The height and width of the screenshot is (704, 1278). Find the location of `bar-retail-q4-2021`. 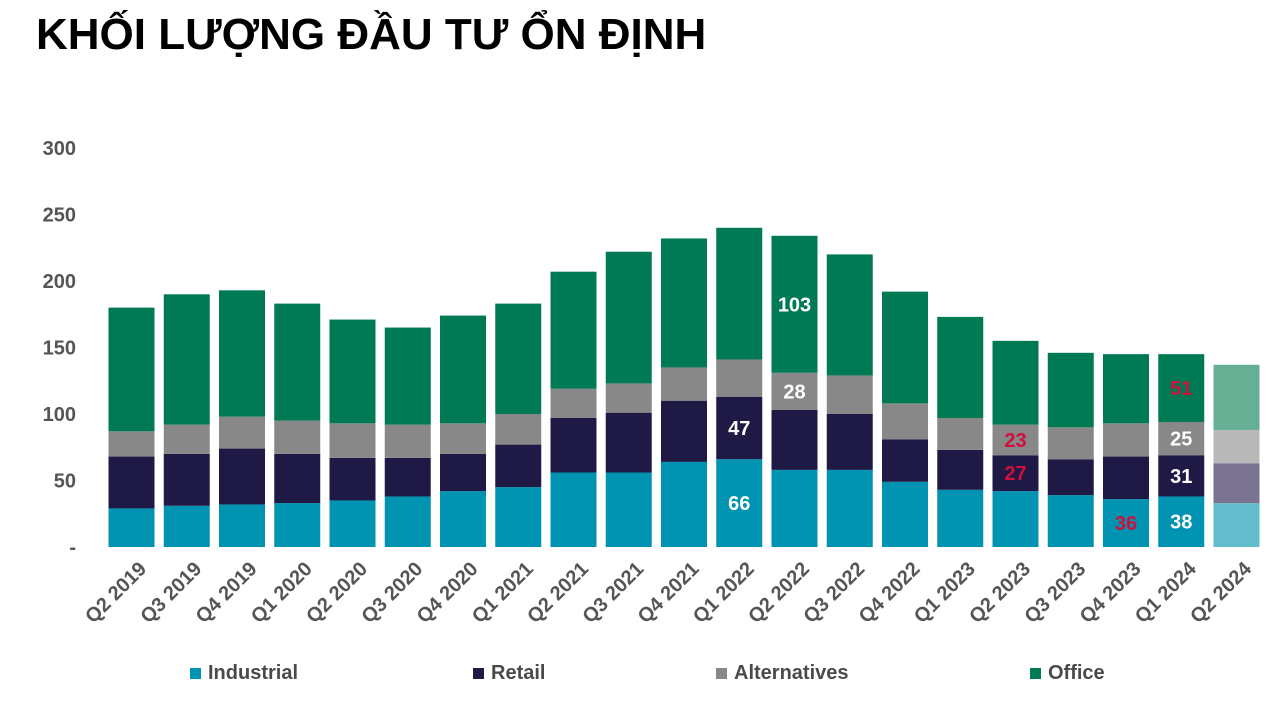

bar-retail-q4-2021 is located at coordinates (684, 431).